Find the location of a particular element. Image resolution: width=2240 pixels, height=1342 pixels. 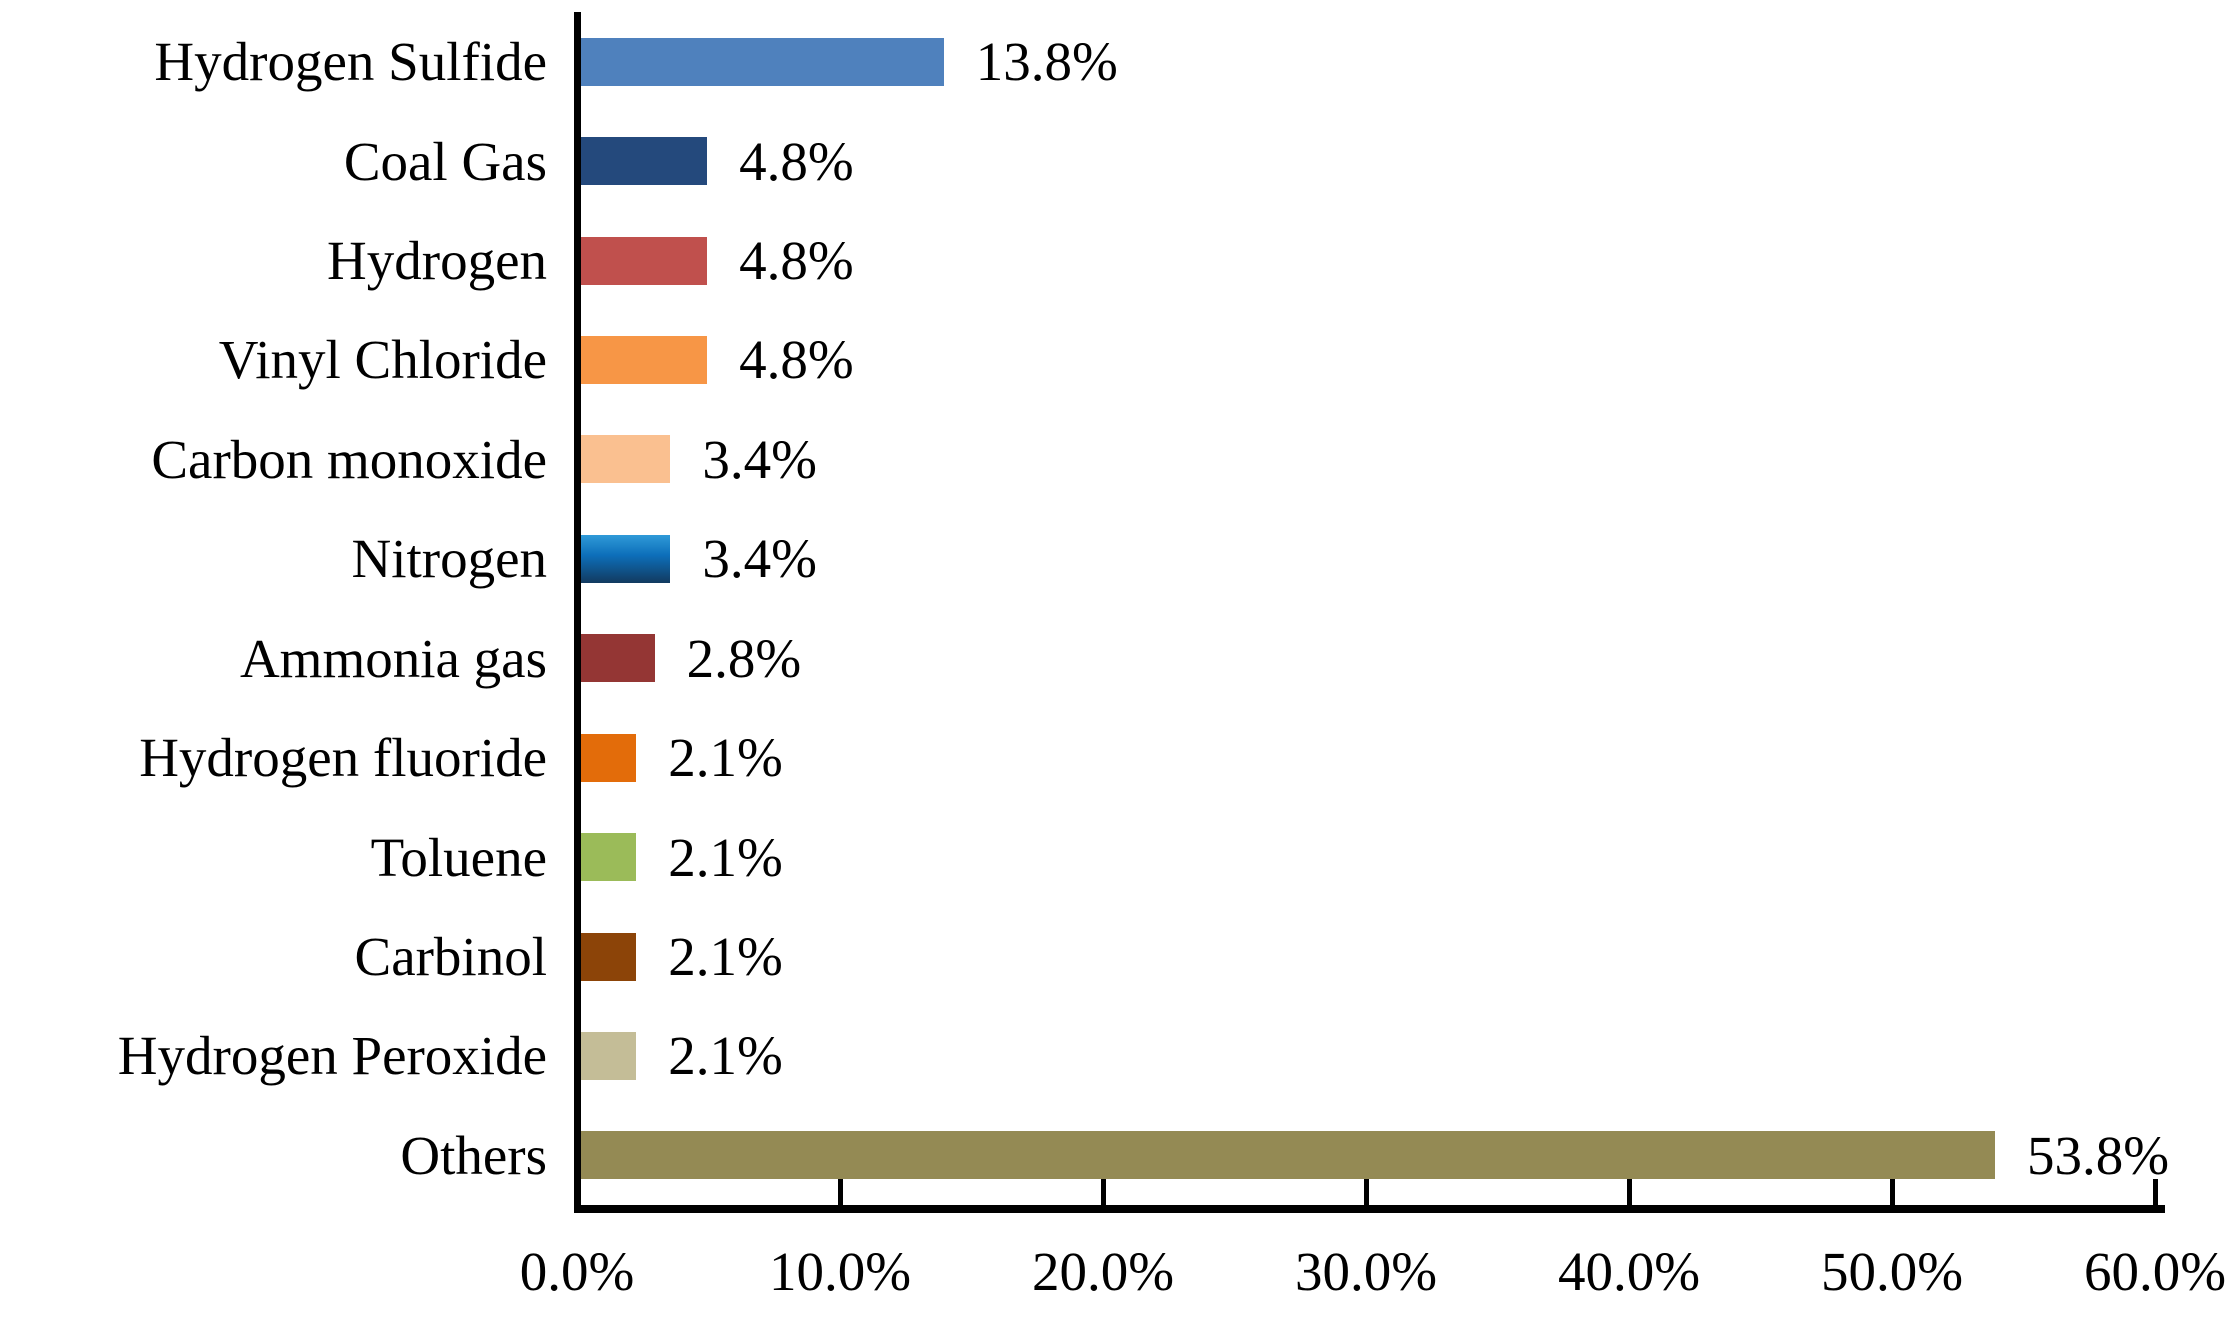

plot-area-row: 53.8% is located at coordinates (1375, 1155).